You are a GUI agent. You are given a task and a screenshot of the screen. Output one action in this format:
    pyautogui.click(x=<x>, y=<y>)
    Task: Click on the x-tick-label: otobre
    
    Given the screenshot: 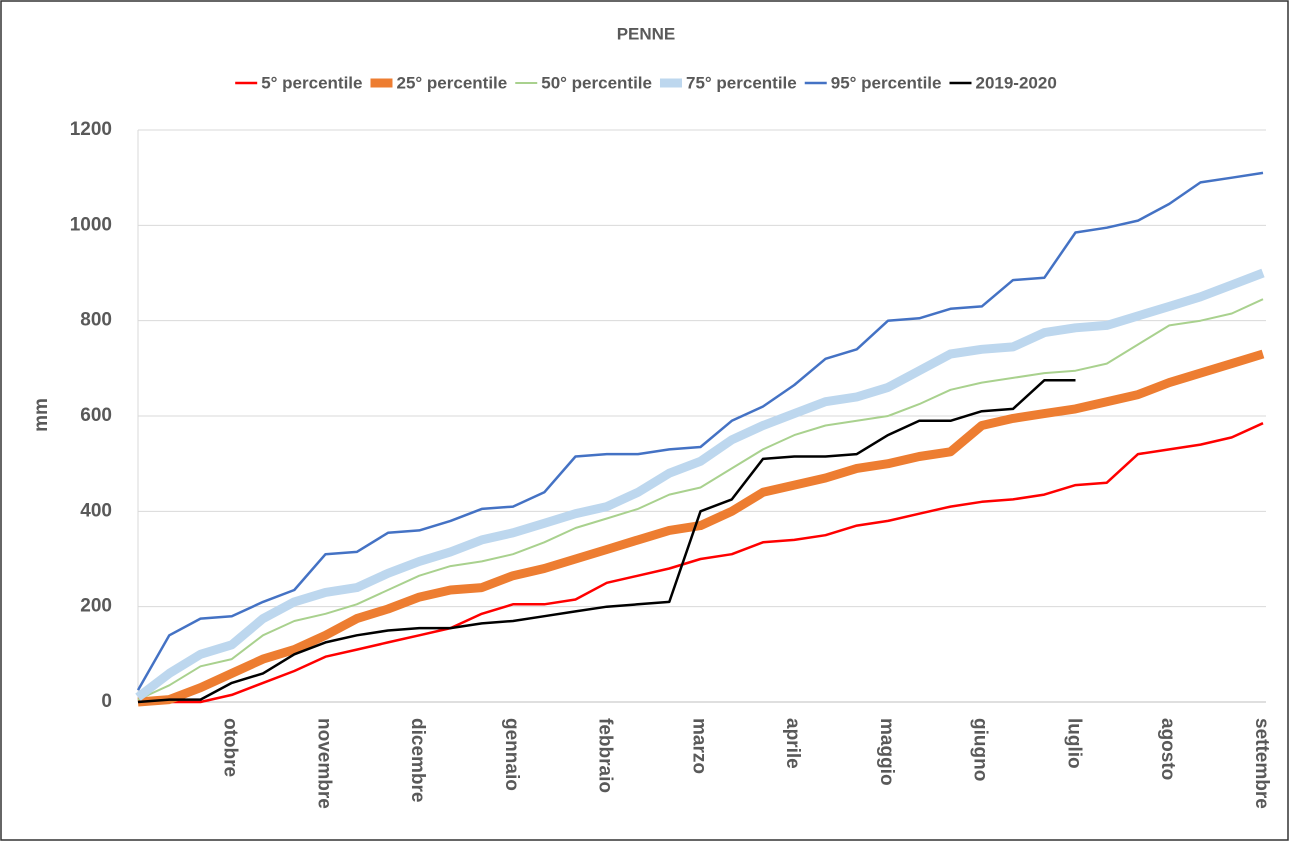 What is the action you would take?
    pyautogui.click(x=230, y=747)
    